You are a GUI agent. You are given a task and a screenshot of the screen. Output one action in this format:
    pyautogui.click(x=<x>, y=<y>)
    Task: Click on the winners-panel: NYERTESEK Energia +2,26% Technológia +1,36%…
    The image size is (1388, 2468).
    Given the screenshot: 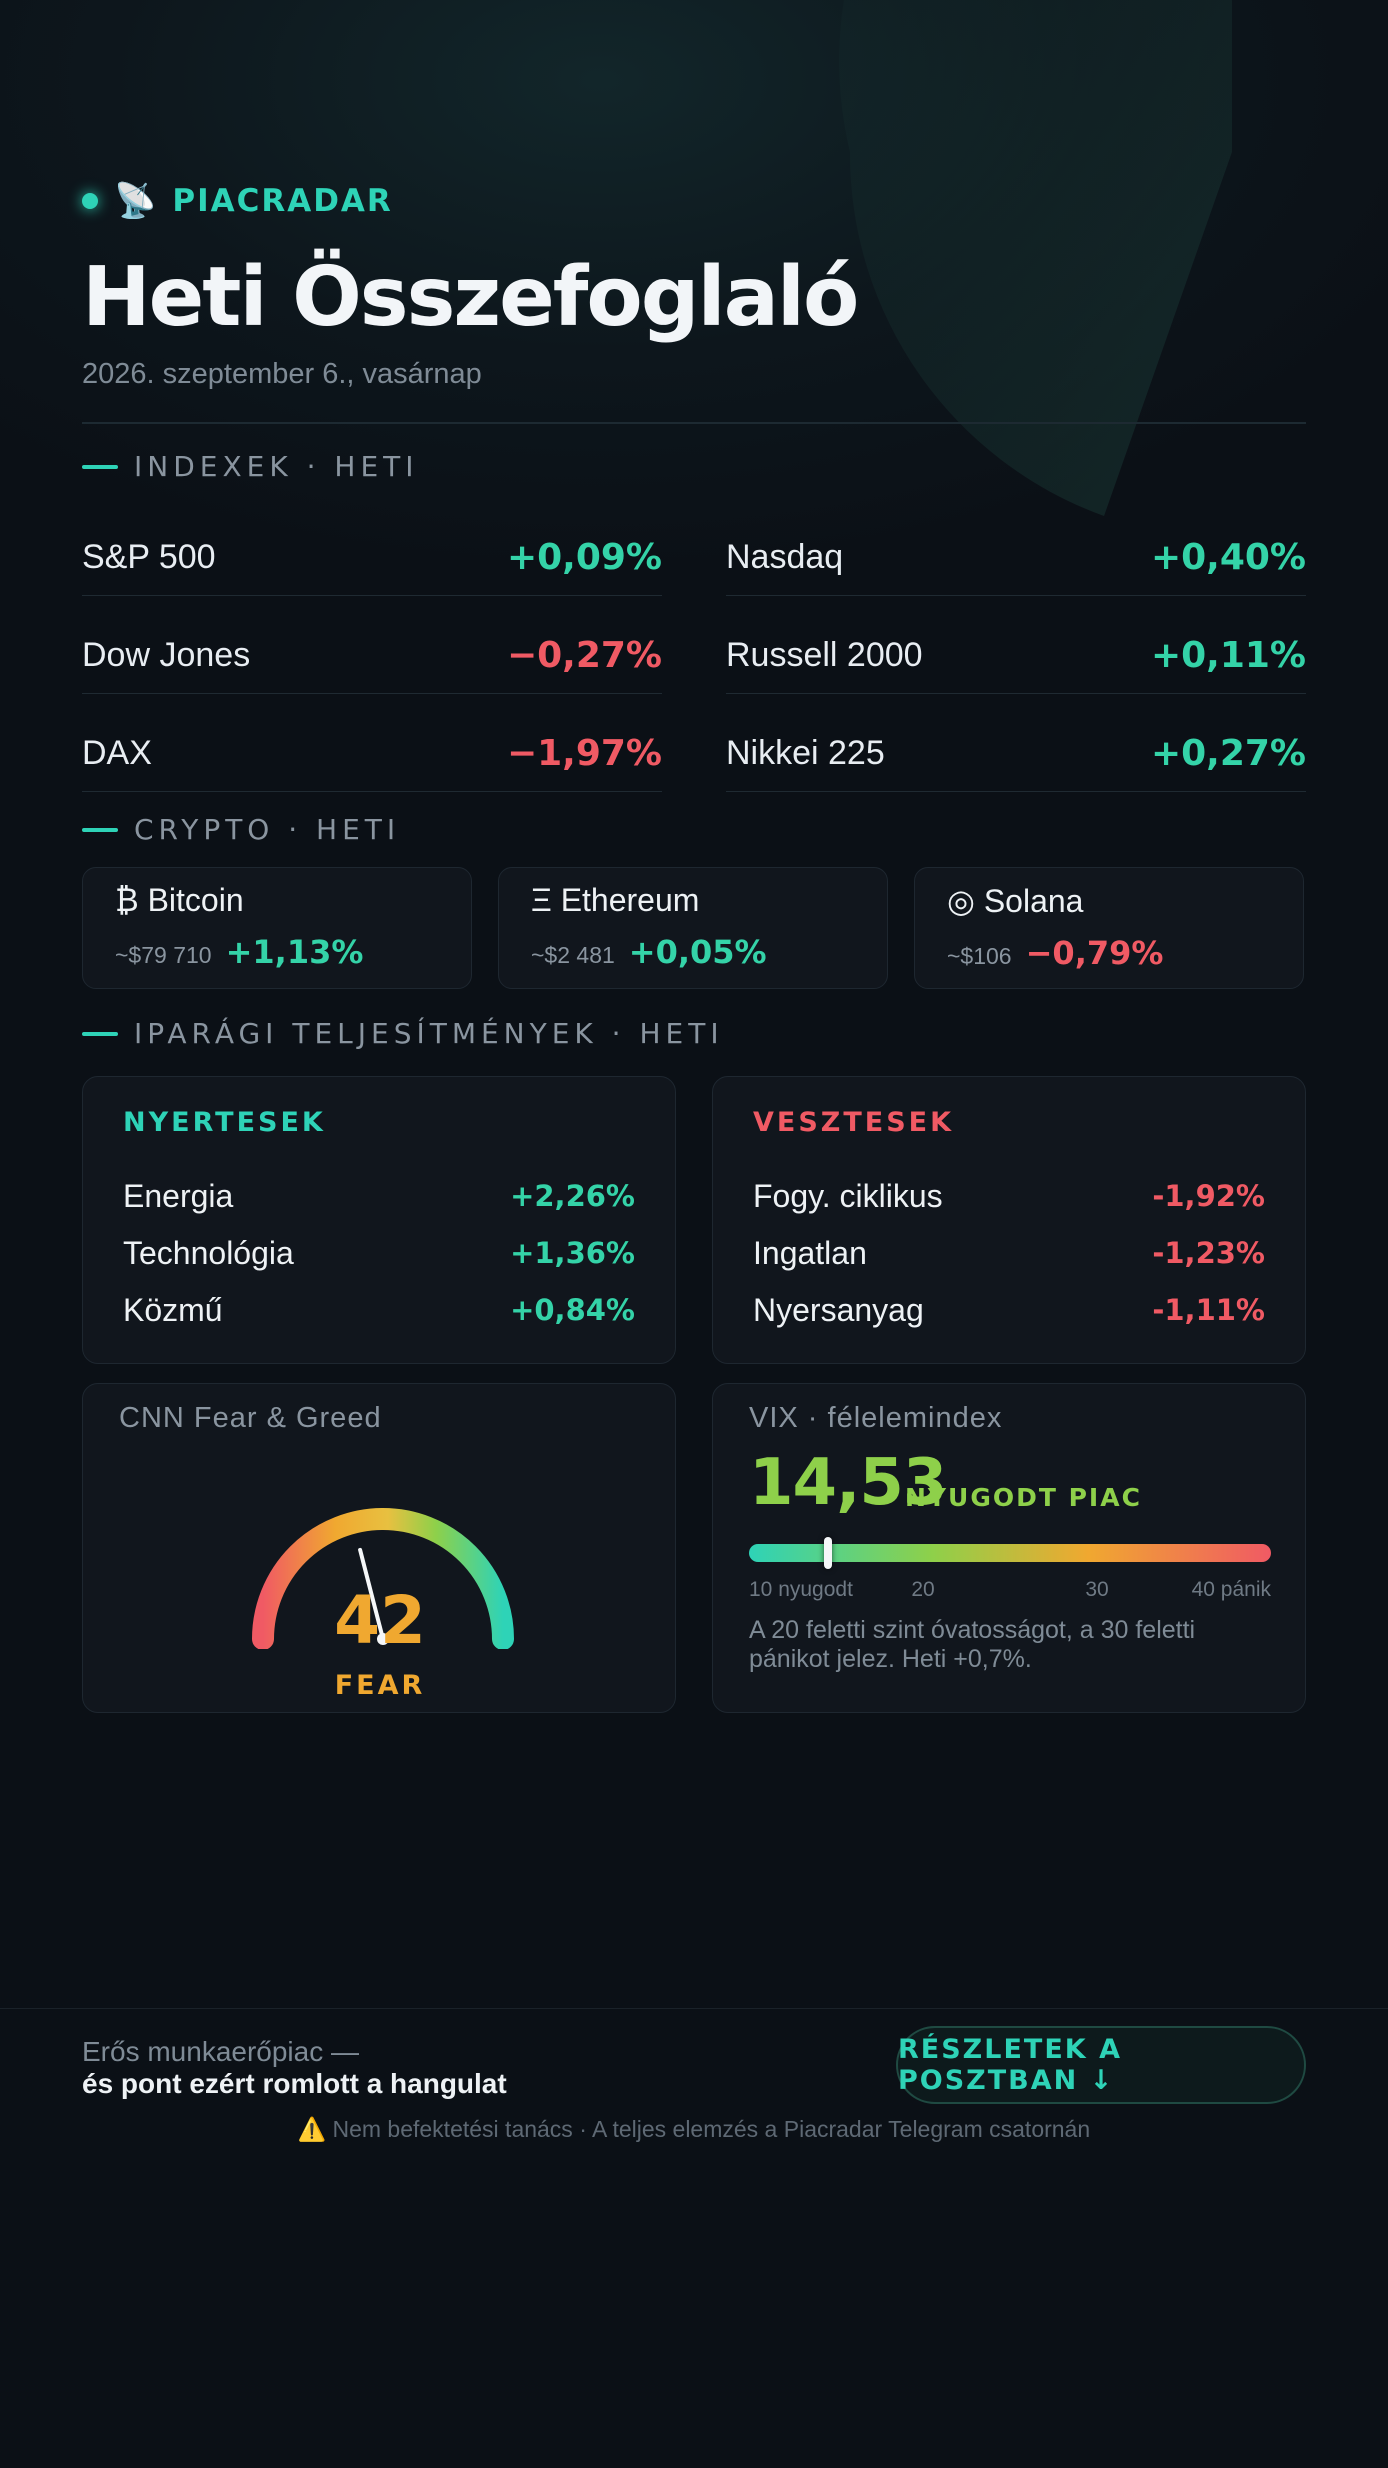 What is the action you would take?
    pyautogui.click(x=379, y=1220)
    